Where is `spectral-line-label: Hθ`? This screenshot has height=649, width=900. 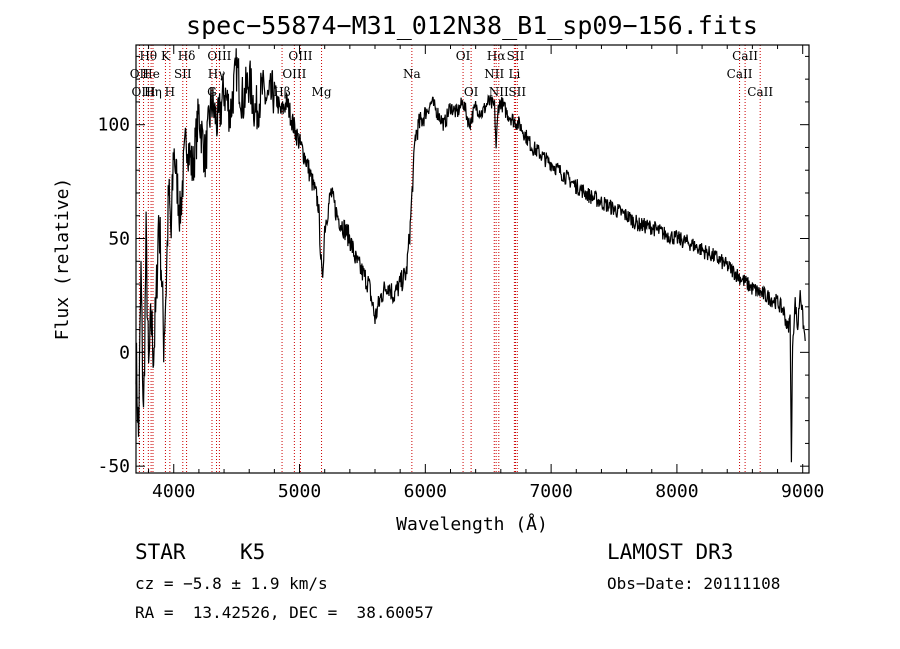 spectral-line-label: Hθ is located at coordinates (148, 56).